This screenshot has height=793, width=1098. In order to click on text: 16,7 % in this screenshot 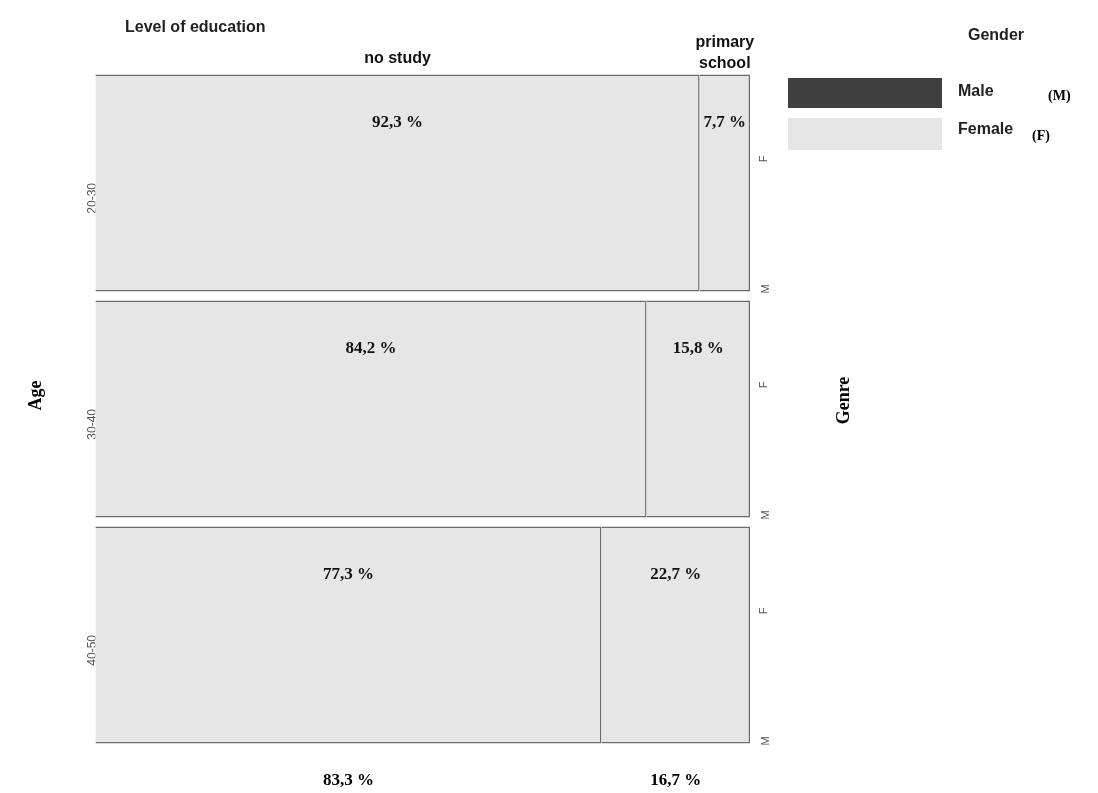, I will do `click(676, 780)`.